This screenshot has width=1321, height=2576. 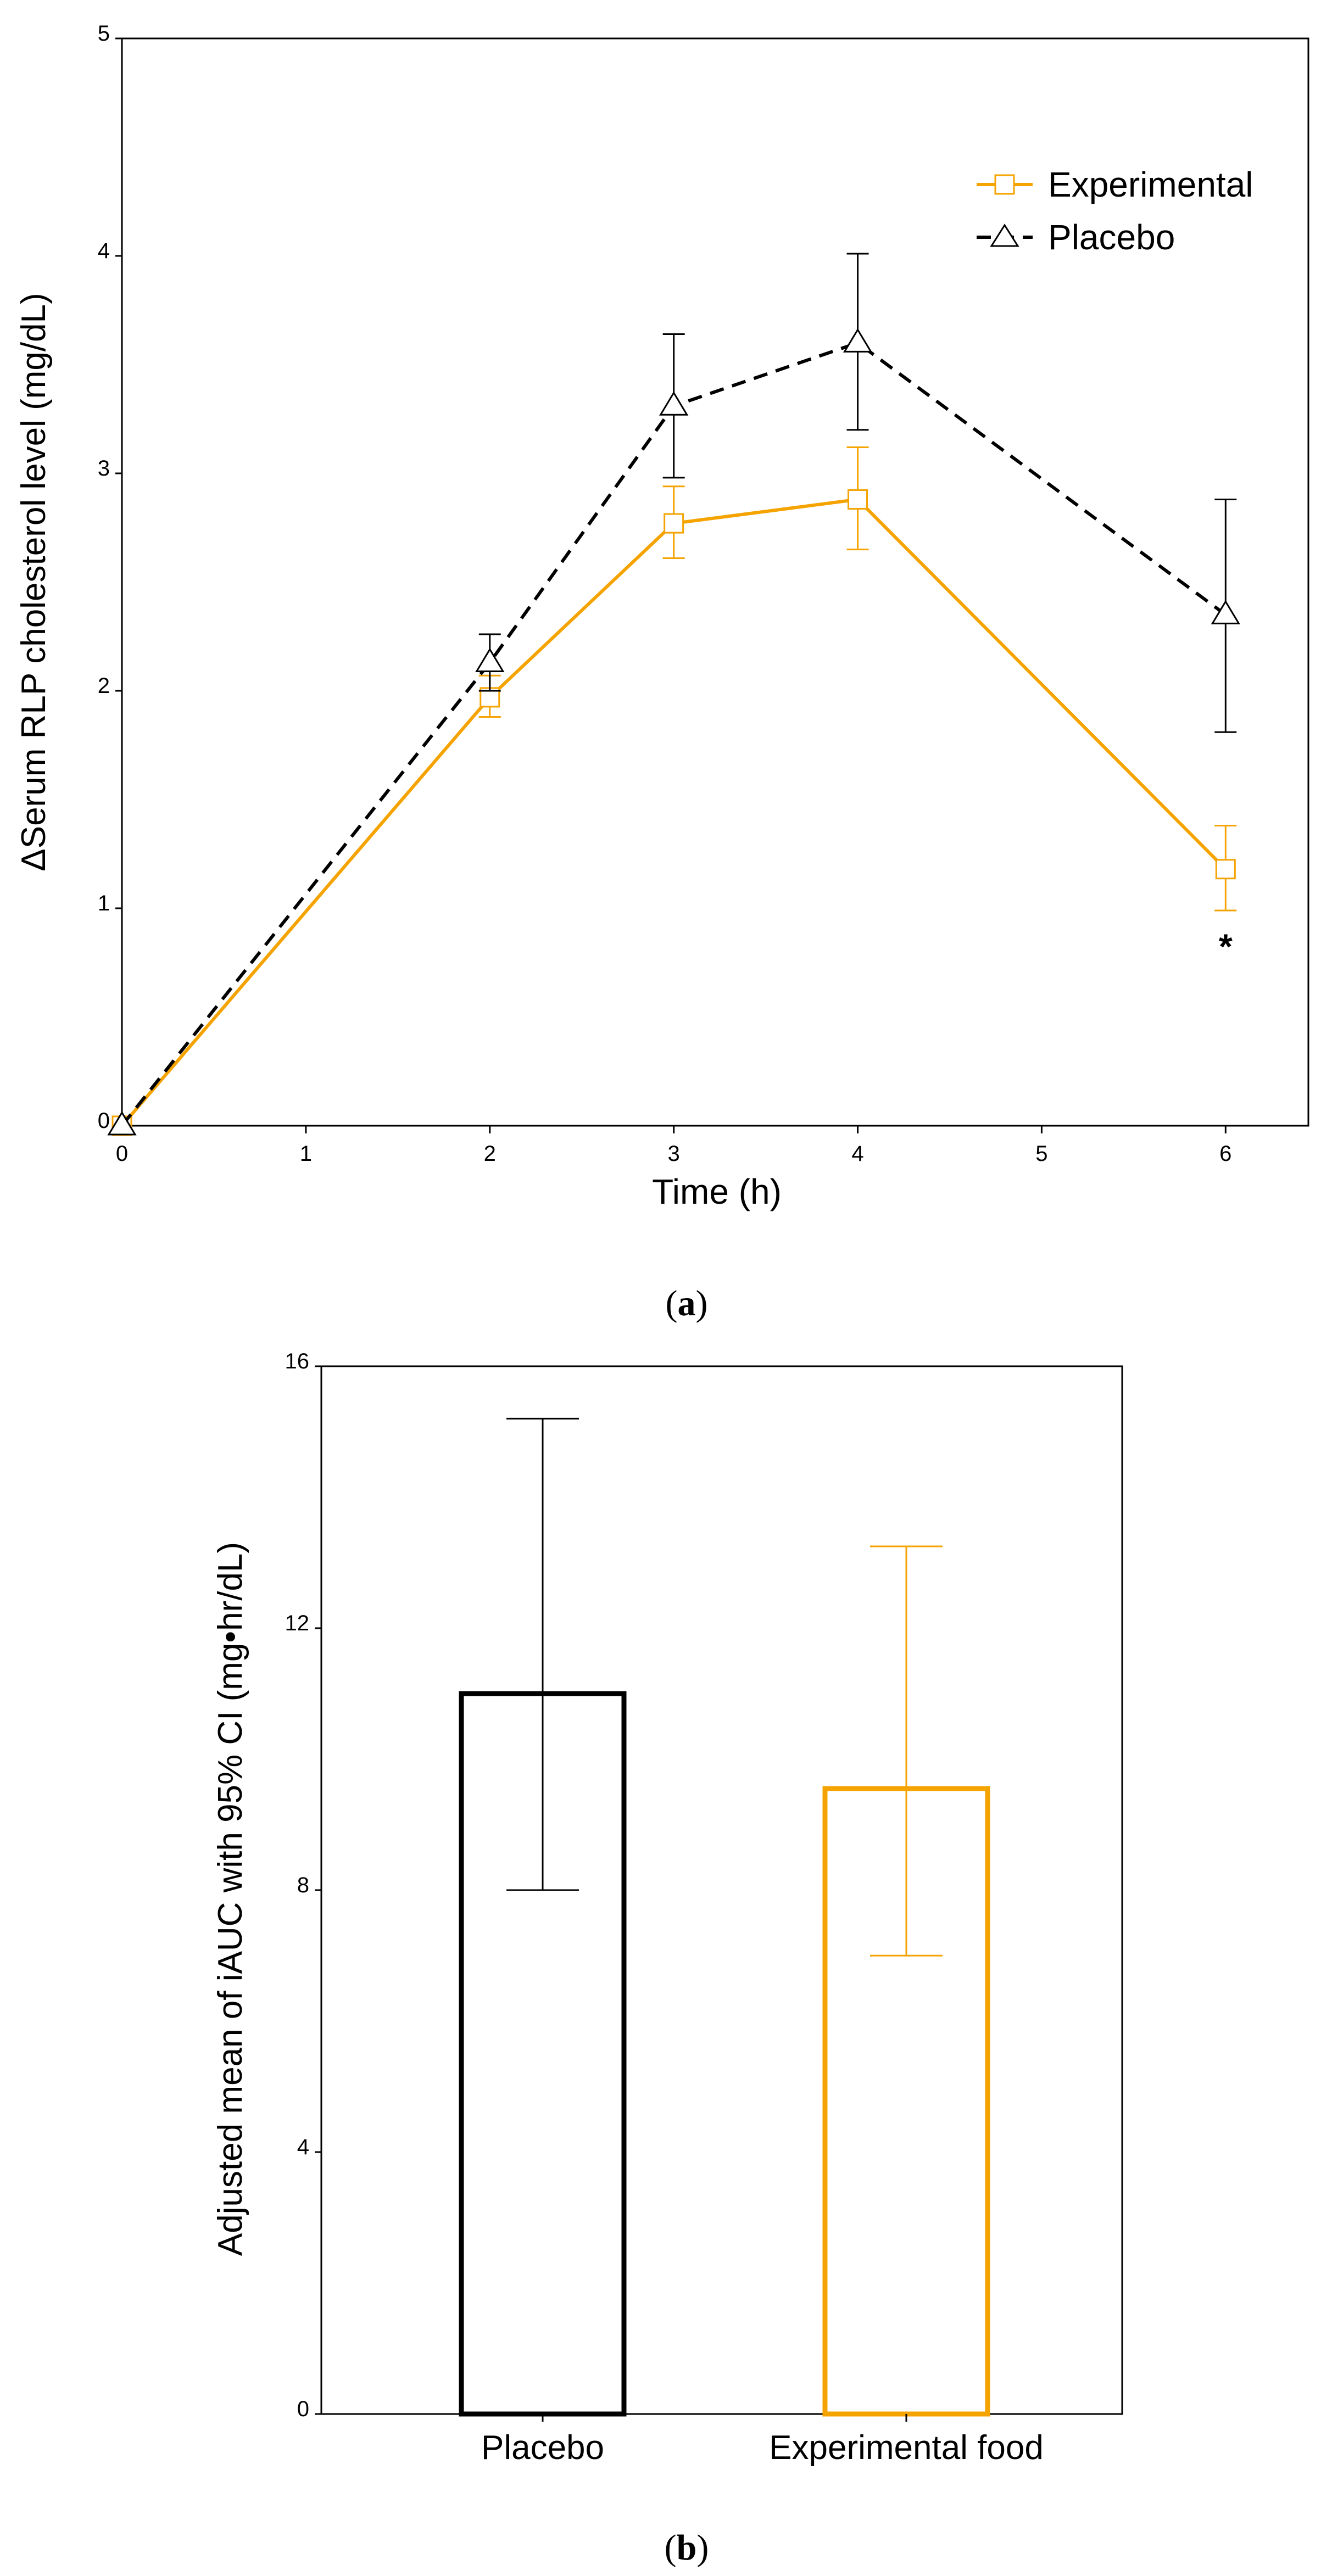 I want to click on chart-b-y-tick-label: 16, so click(x=297, y=1361).